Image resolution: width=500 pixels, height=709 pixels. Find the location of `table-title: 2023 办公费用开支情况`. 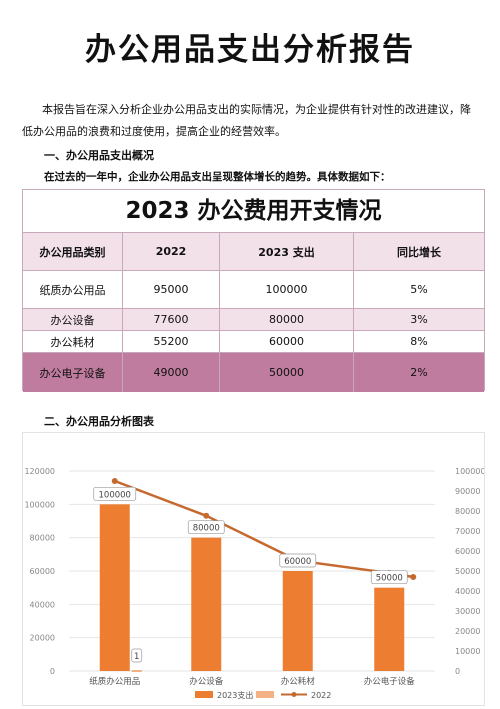

table-title: 2023 办公费用开支情况 is located at coordinates (253, 211).